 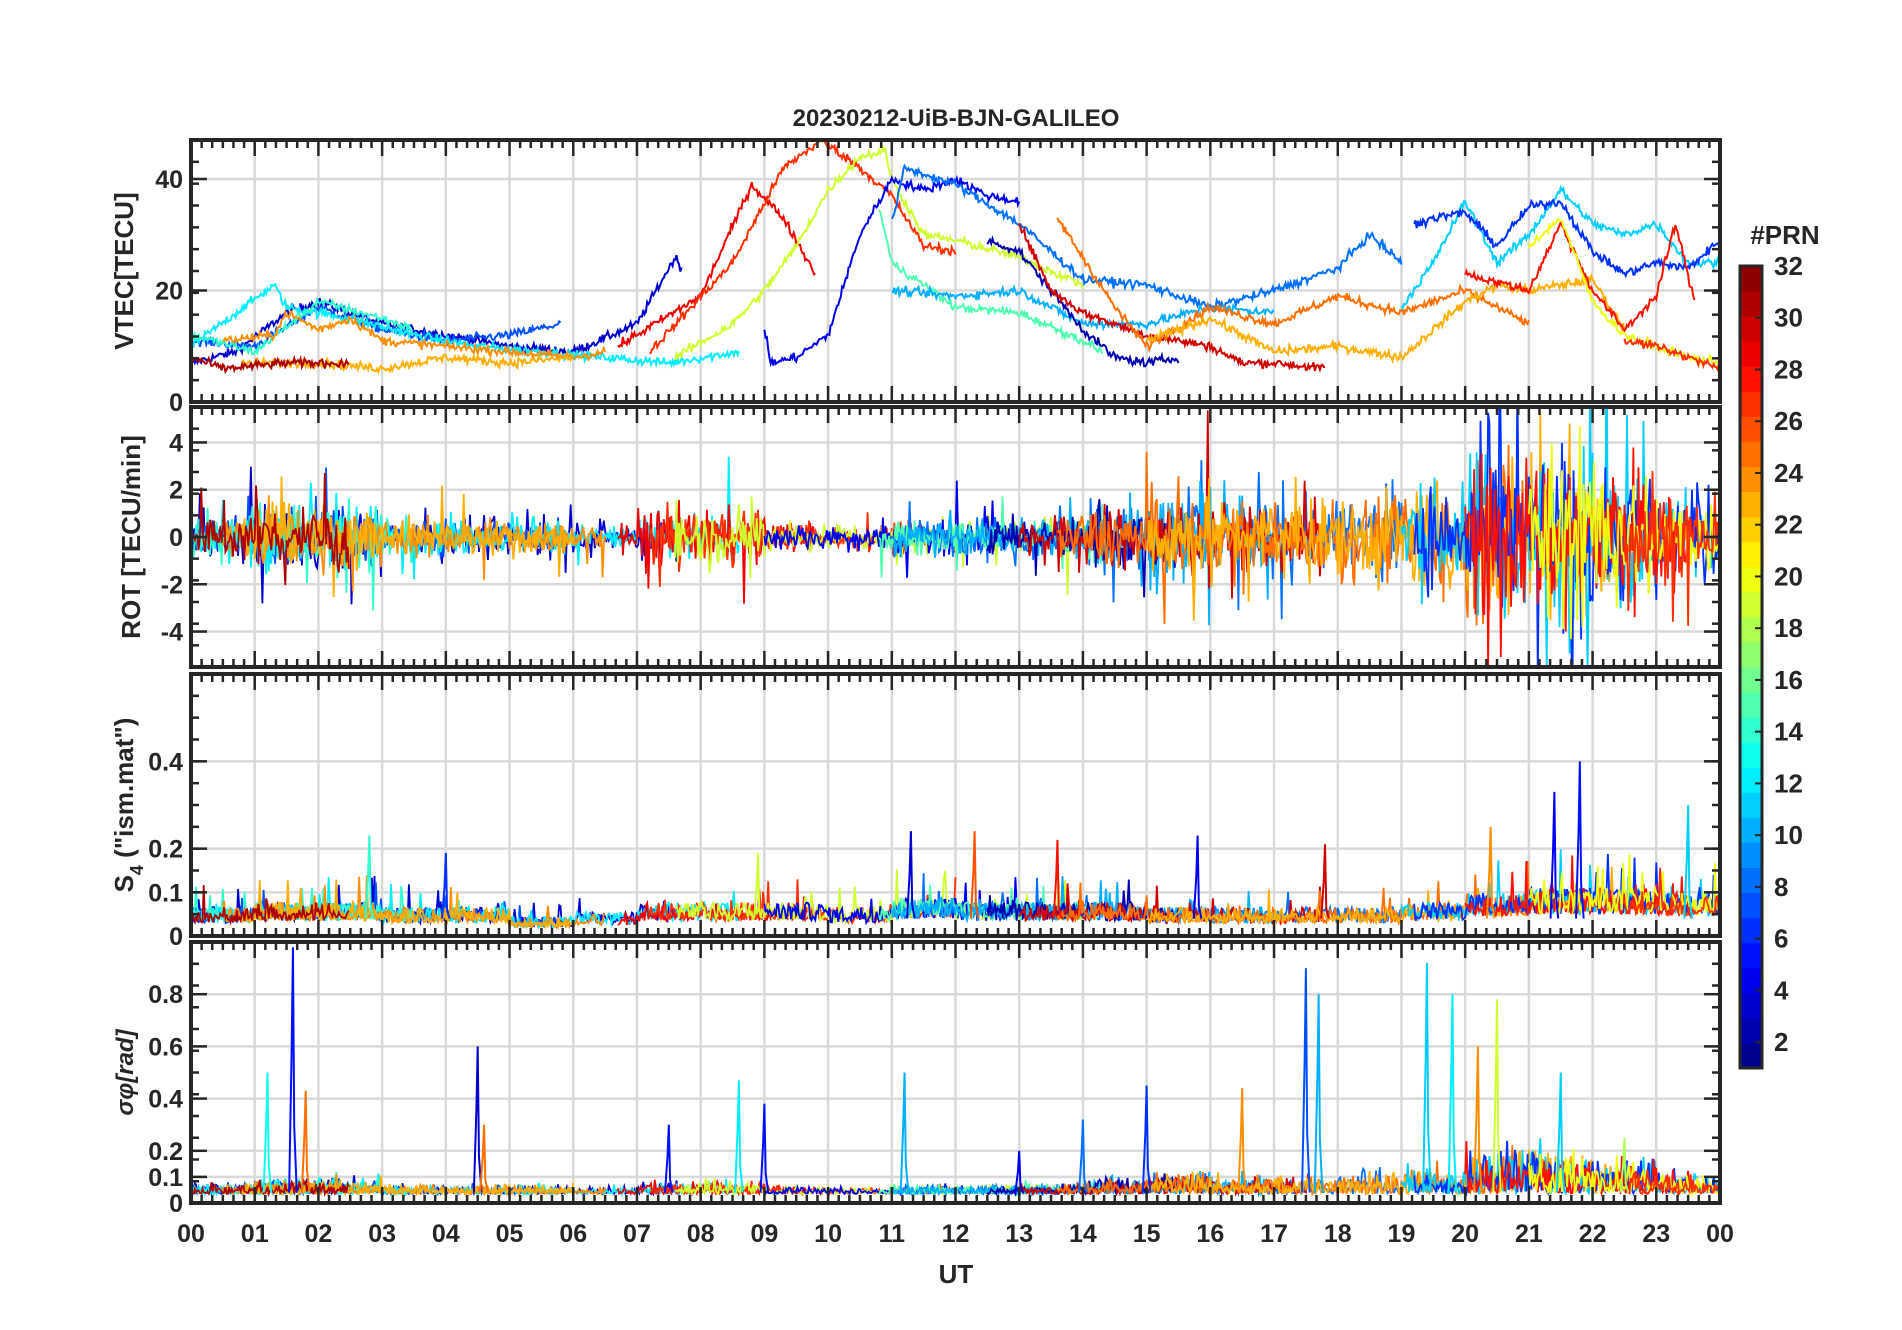 I want to click on x-tick-label: 02, so click(x=319, y=1234).